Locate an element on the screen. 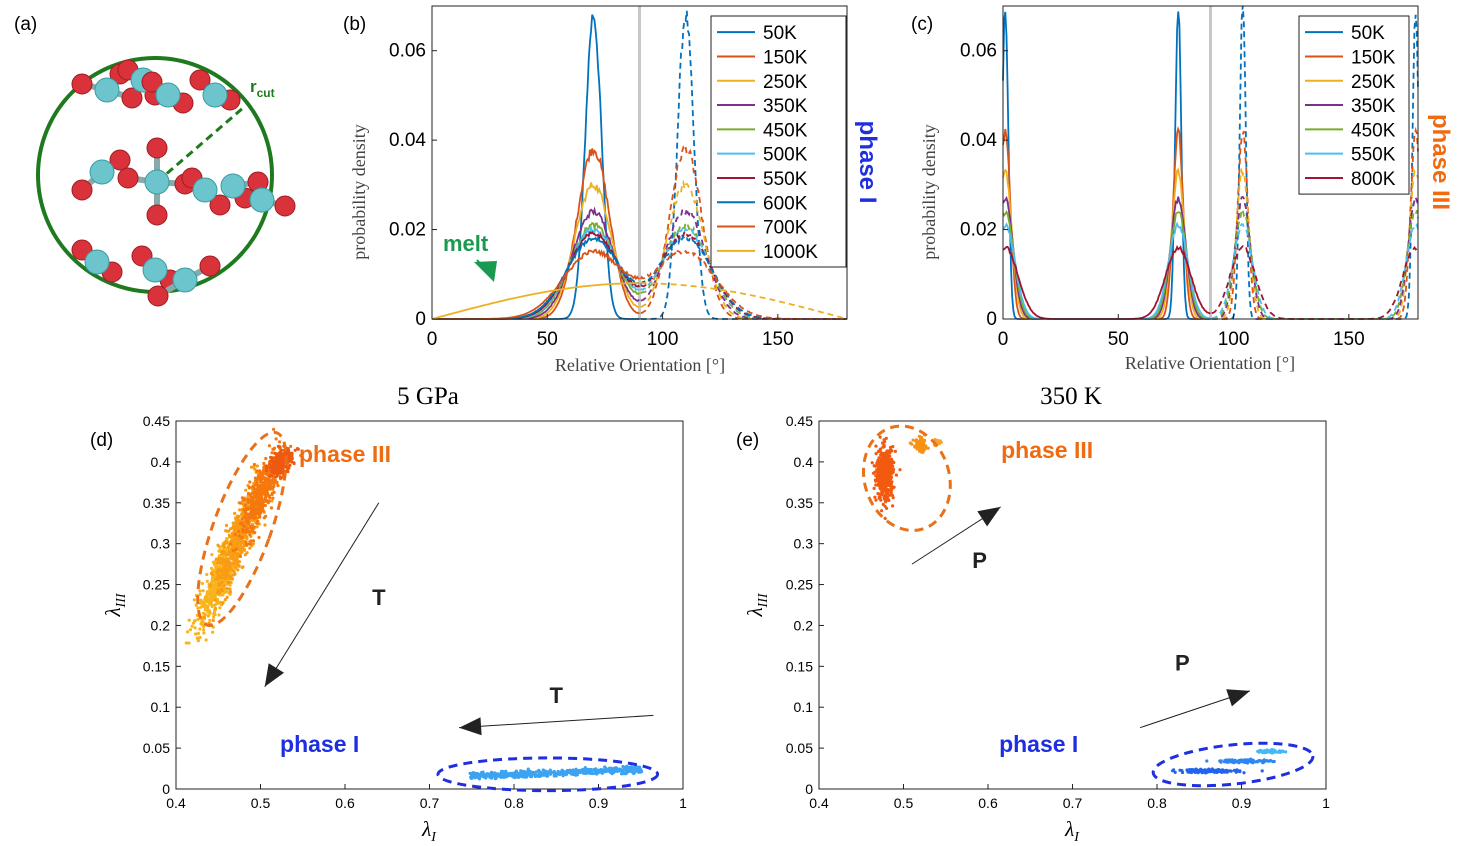  phase1-label: phase I is located at coordinates (1038, 744).